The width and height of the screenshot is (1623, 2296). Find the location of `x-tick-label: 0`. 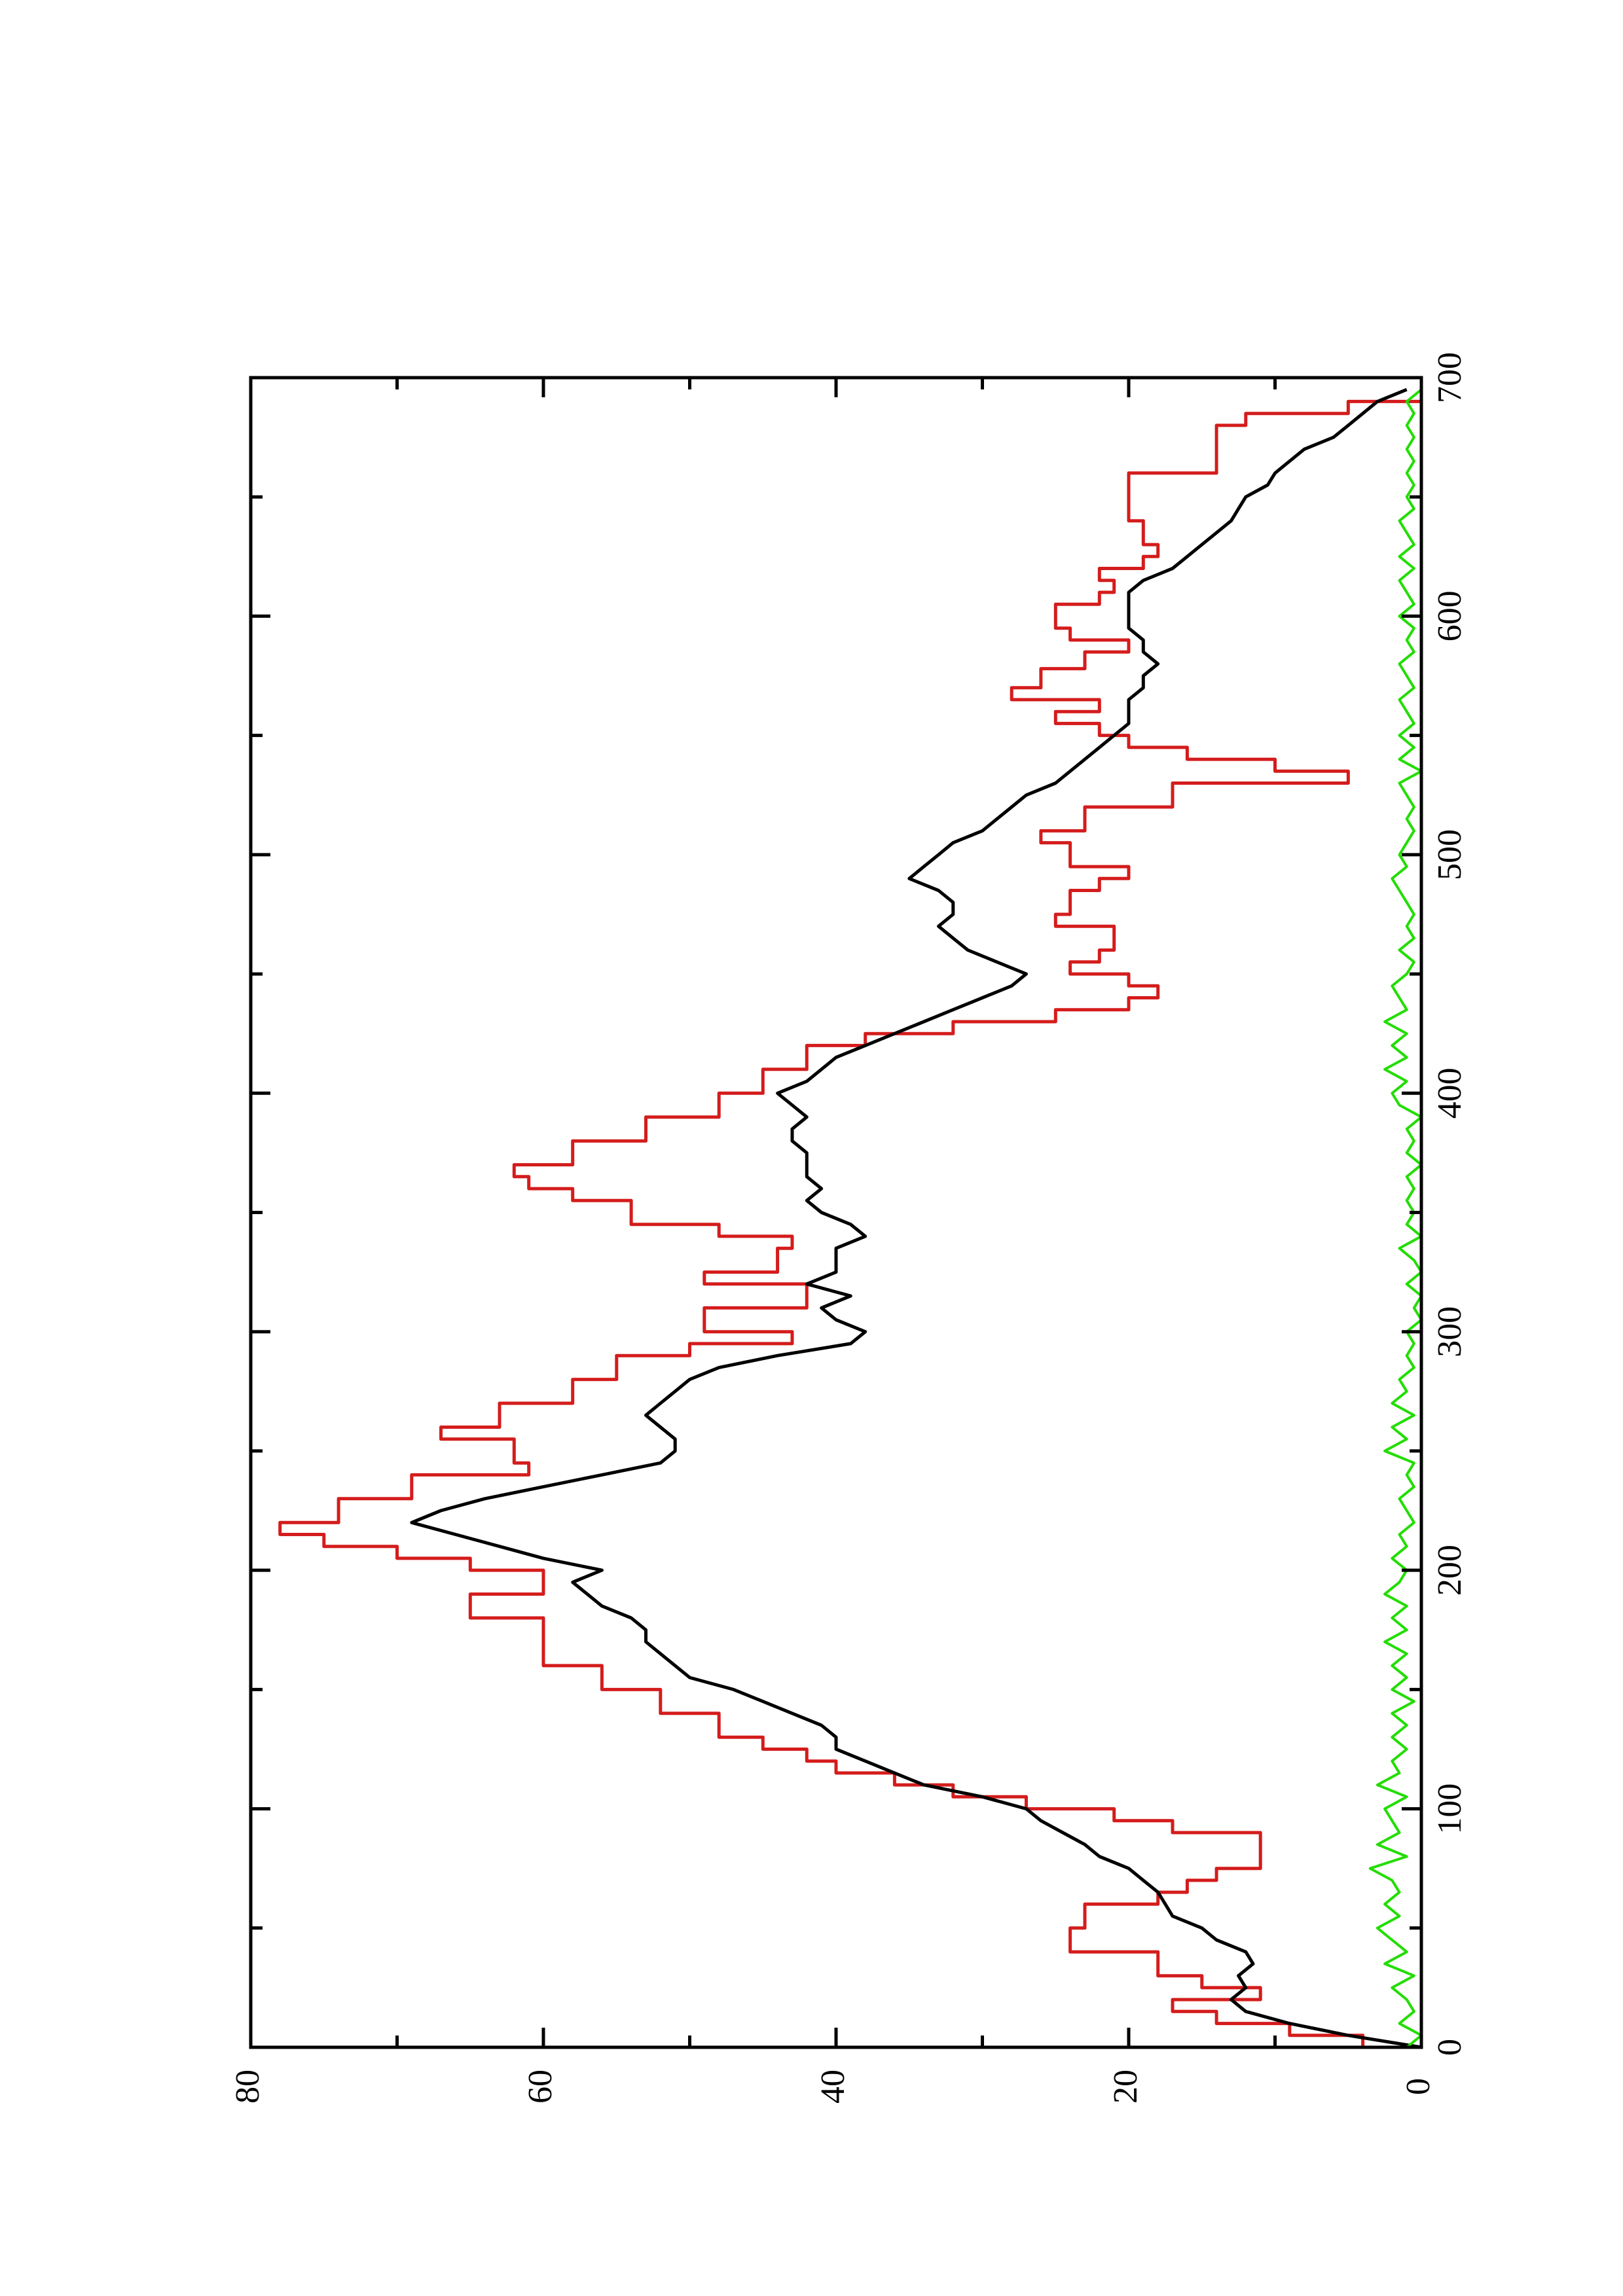

x-tick-label: 0 is located at coordinates (1449, 2047).